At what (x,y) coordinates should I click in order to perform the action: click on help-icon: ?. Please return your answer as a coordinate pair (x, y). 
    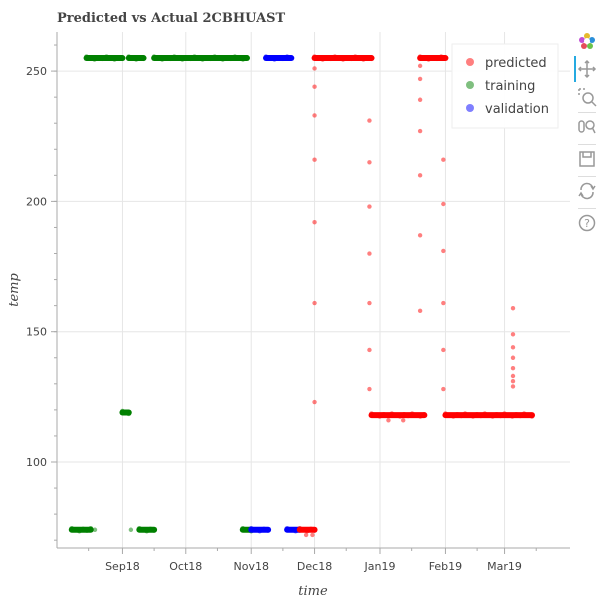
    Looking at the image, I should click on (587, 223).